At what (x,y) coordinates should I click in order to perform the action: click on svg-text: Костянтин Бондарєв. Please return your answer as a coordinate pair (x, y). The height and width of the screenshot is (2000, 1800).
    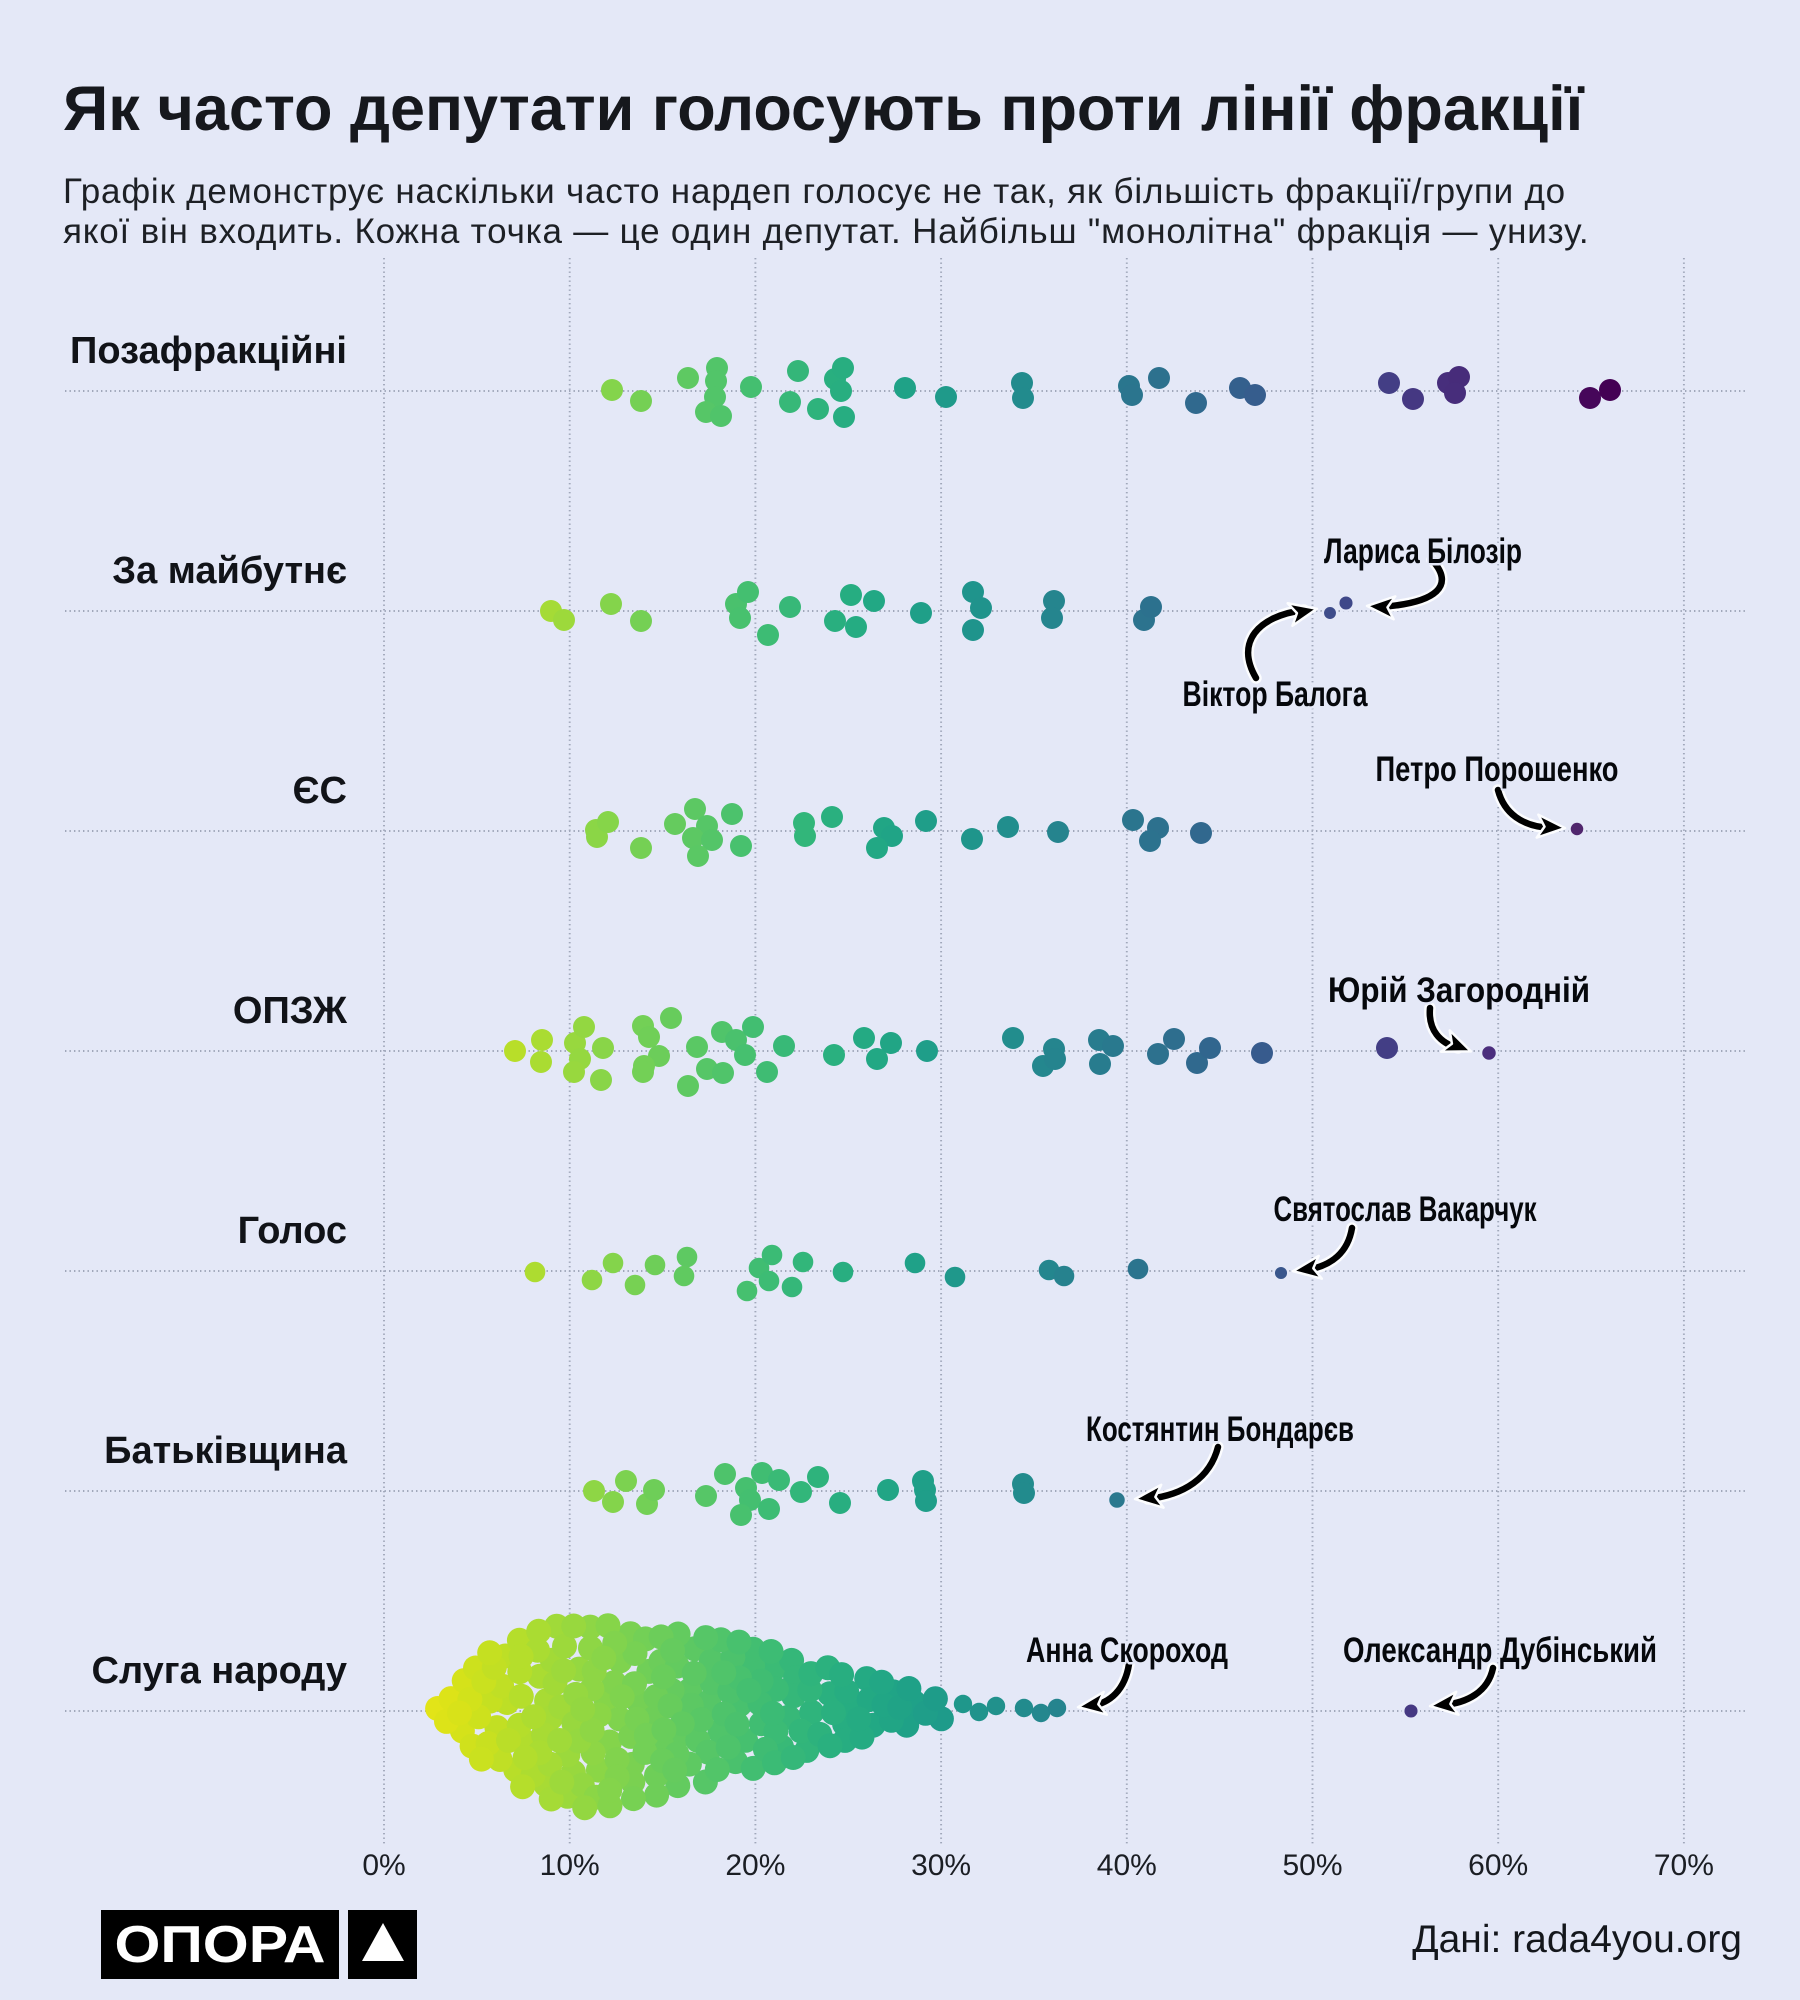
    Looking at the image, I should click on (1220, 1429).